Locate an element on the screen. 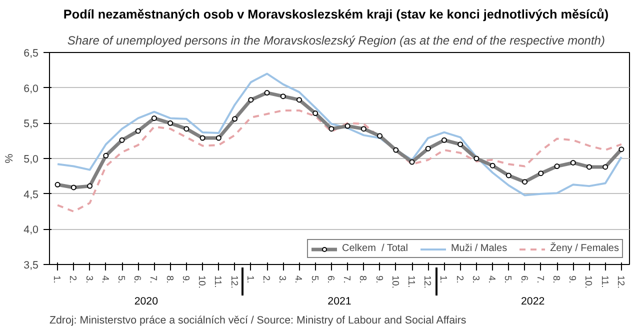 The width and height of the screenshot is (643, 331). legend-label: Ženy / Females is located at coordinates (584, 248).